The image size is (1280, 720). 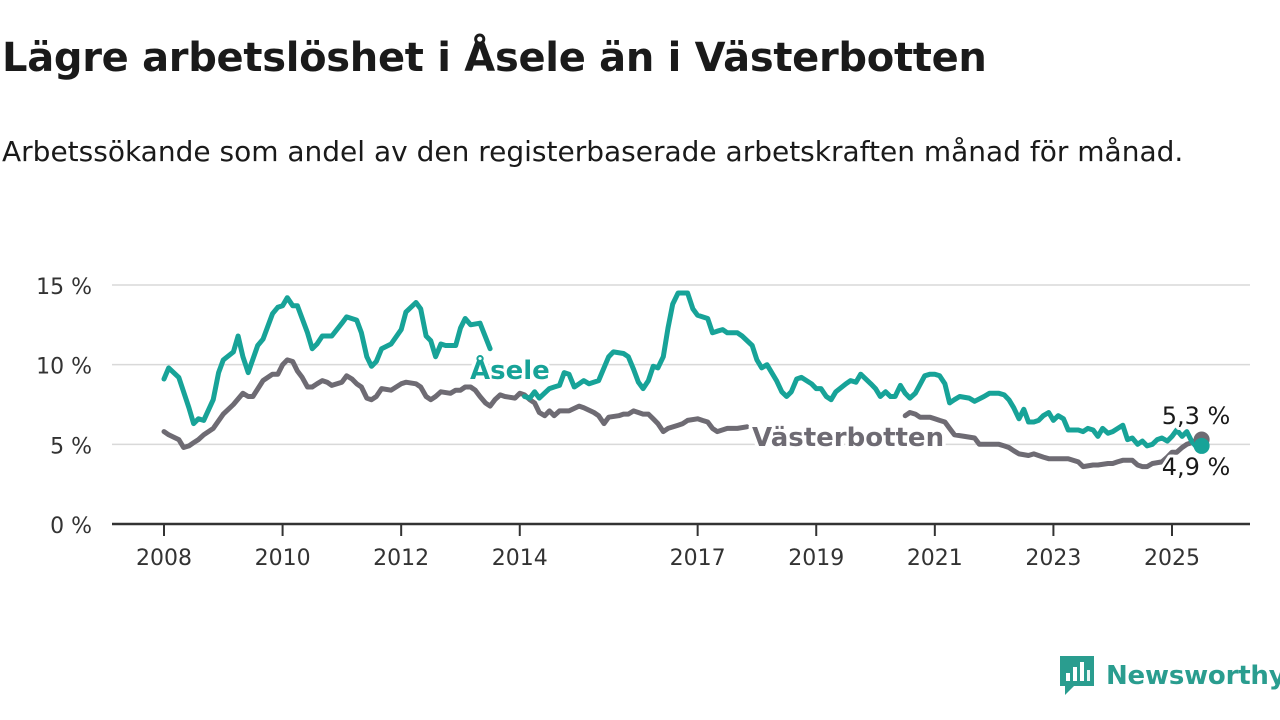 I want to click on series-label-vasterbotten-halo: Västerbotten, so click(x=848, y=438).